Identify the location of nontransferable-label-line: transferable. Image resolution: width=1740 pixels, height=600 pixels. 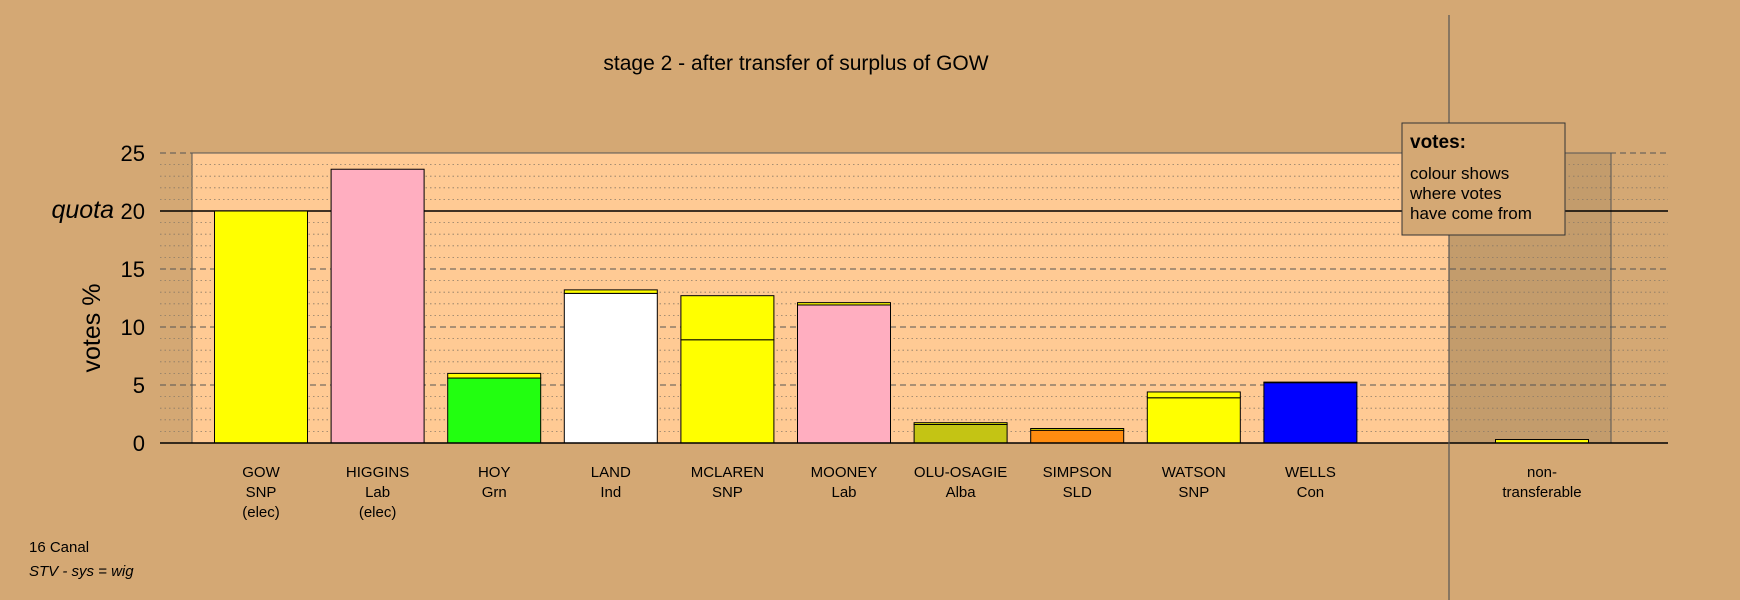
(1541, 492).